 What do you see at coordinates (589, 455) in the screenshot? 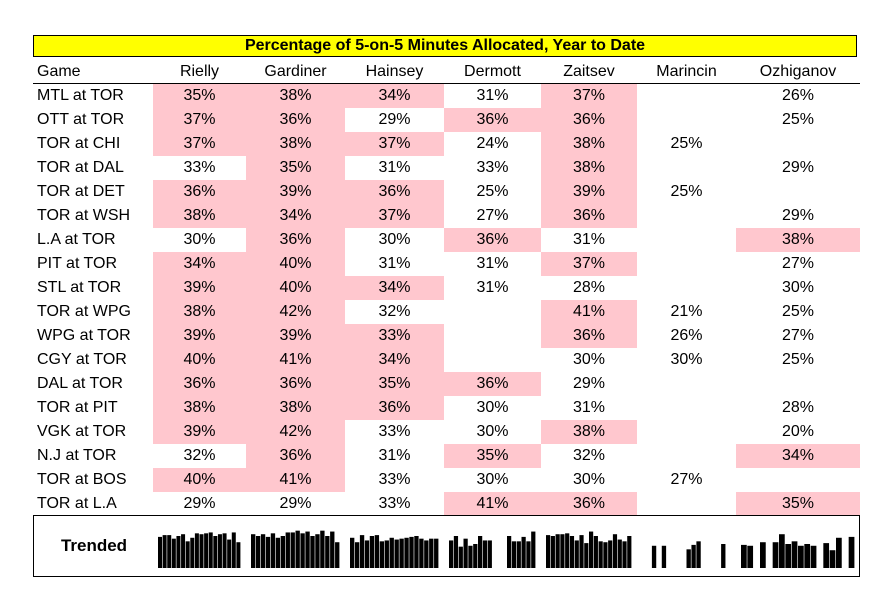
I see `zaitsev-cell: 32%` at bounding box center [589, 455].